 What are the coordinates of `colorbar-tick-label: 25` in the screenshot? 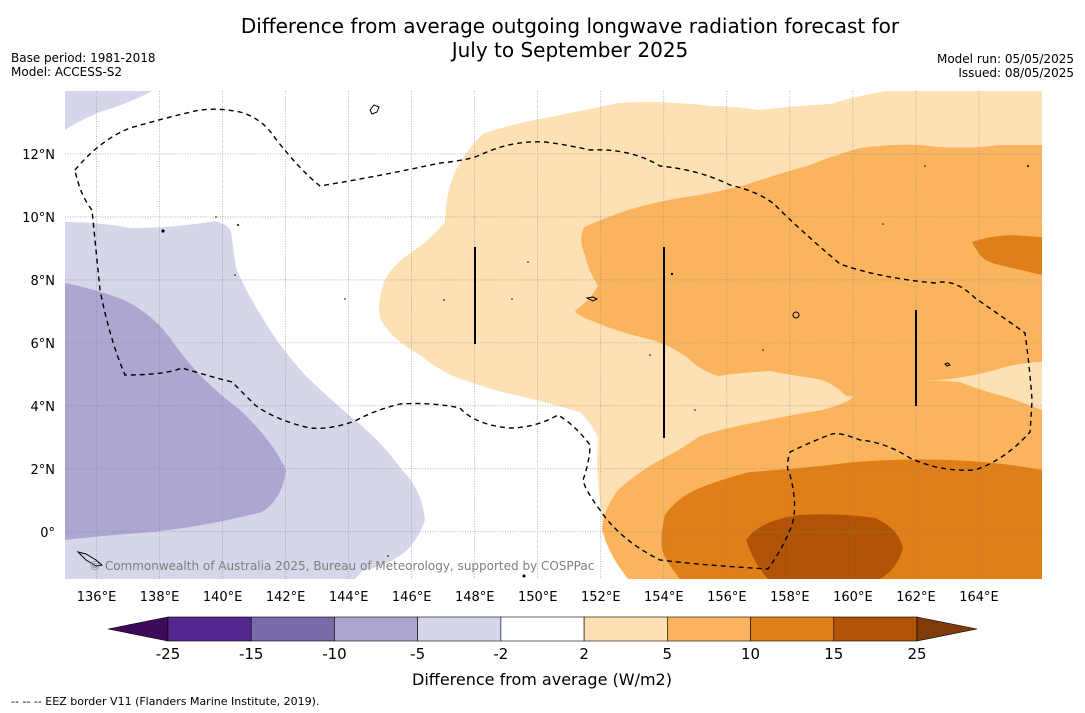 It's located at (916, 654).